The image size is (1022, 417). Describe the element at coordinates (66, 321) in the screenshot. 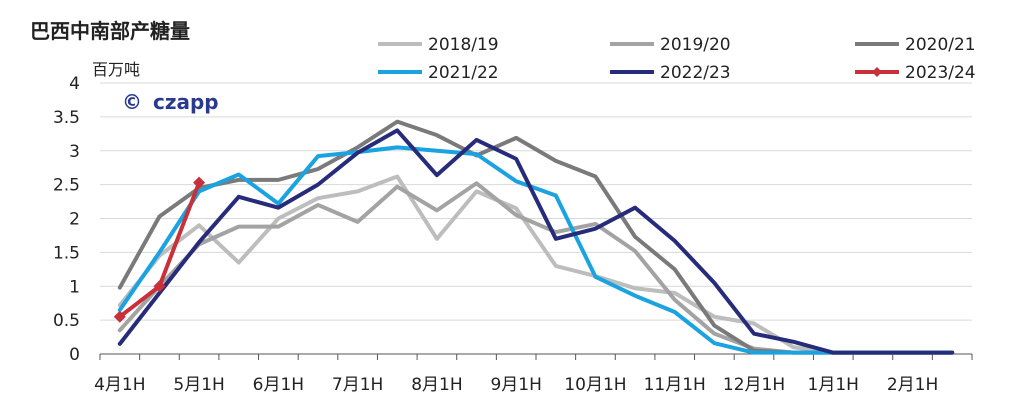

I see `y-tick-label: 0.5` at that location.